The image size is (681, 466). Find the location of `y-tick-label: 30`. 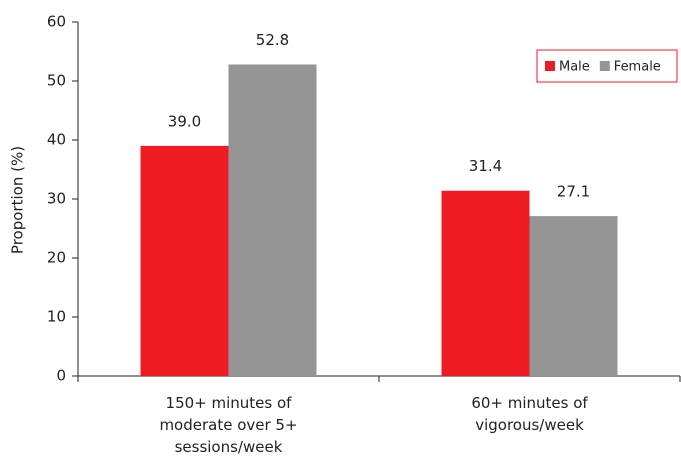

y-tick-label: 30 is located at coordinates (56, 199).